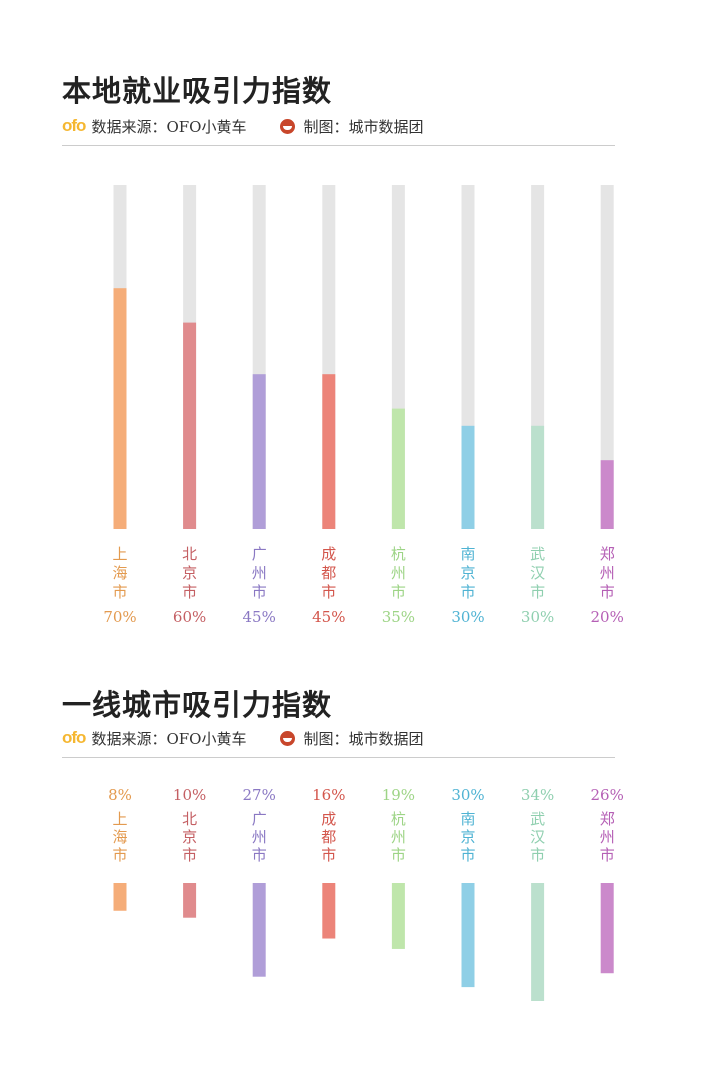 This screenshot has width=720, height=1076. Describe the element at coordinates (189, 617) in the screenshot. I see `value-label: 60%` at that location.